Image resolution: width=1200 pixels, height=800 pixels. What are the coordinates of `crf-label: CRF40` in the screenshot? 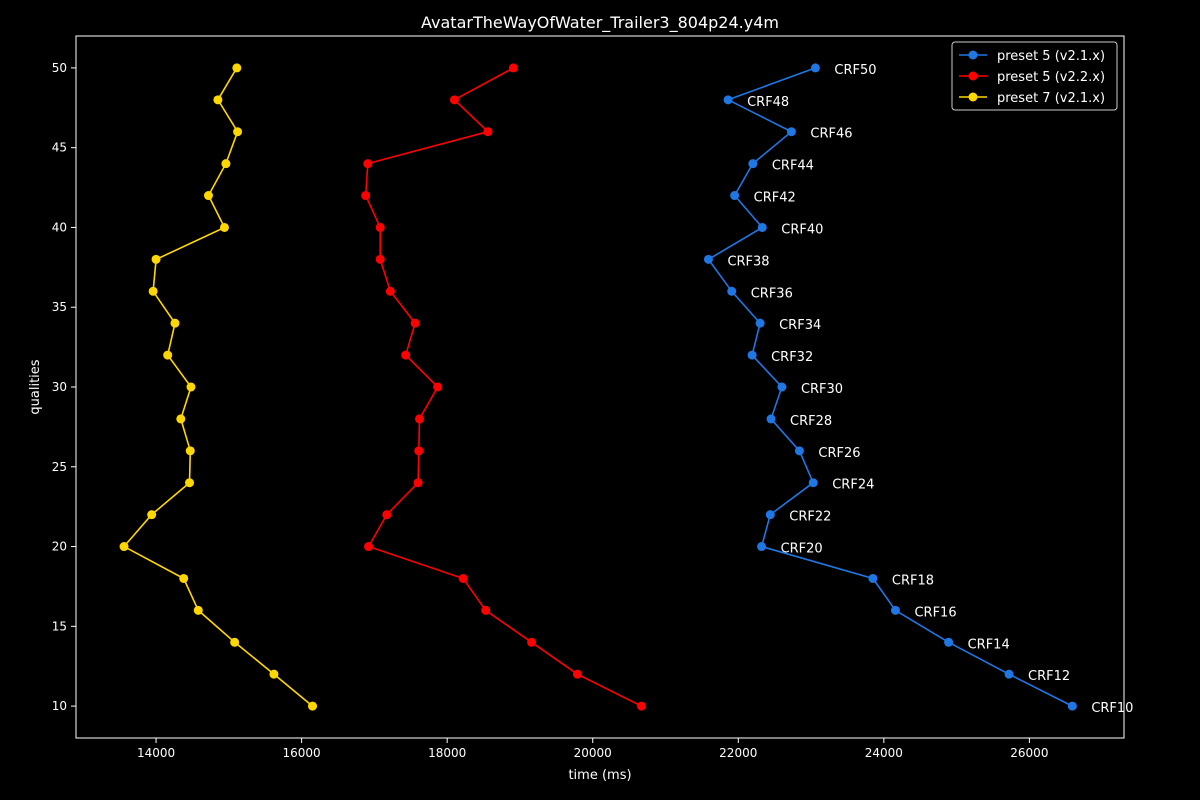 It's located at (802, 229).